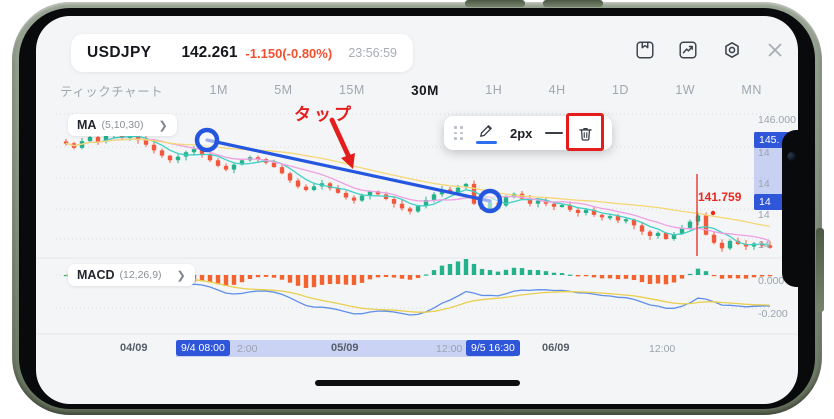  What do you see at coordinates (557, 90) in the screenshot?
I see `timeframe-tab: 4H` at bounding box center [557, 90].